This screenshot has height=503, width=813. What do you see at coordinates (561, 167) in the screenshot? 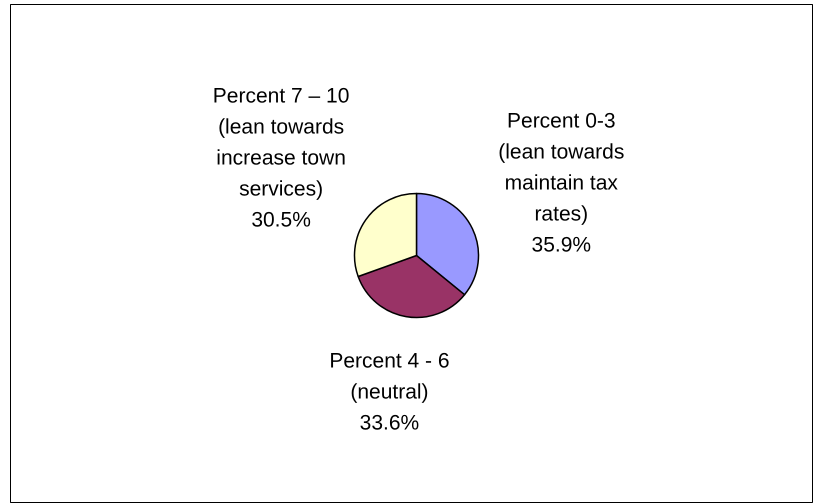
I see `slice-label: Percent 0-3 (lean towards maintain tax rates)` at bounding box center [561, 167].